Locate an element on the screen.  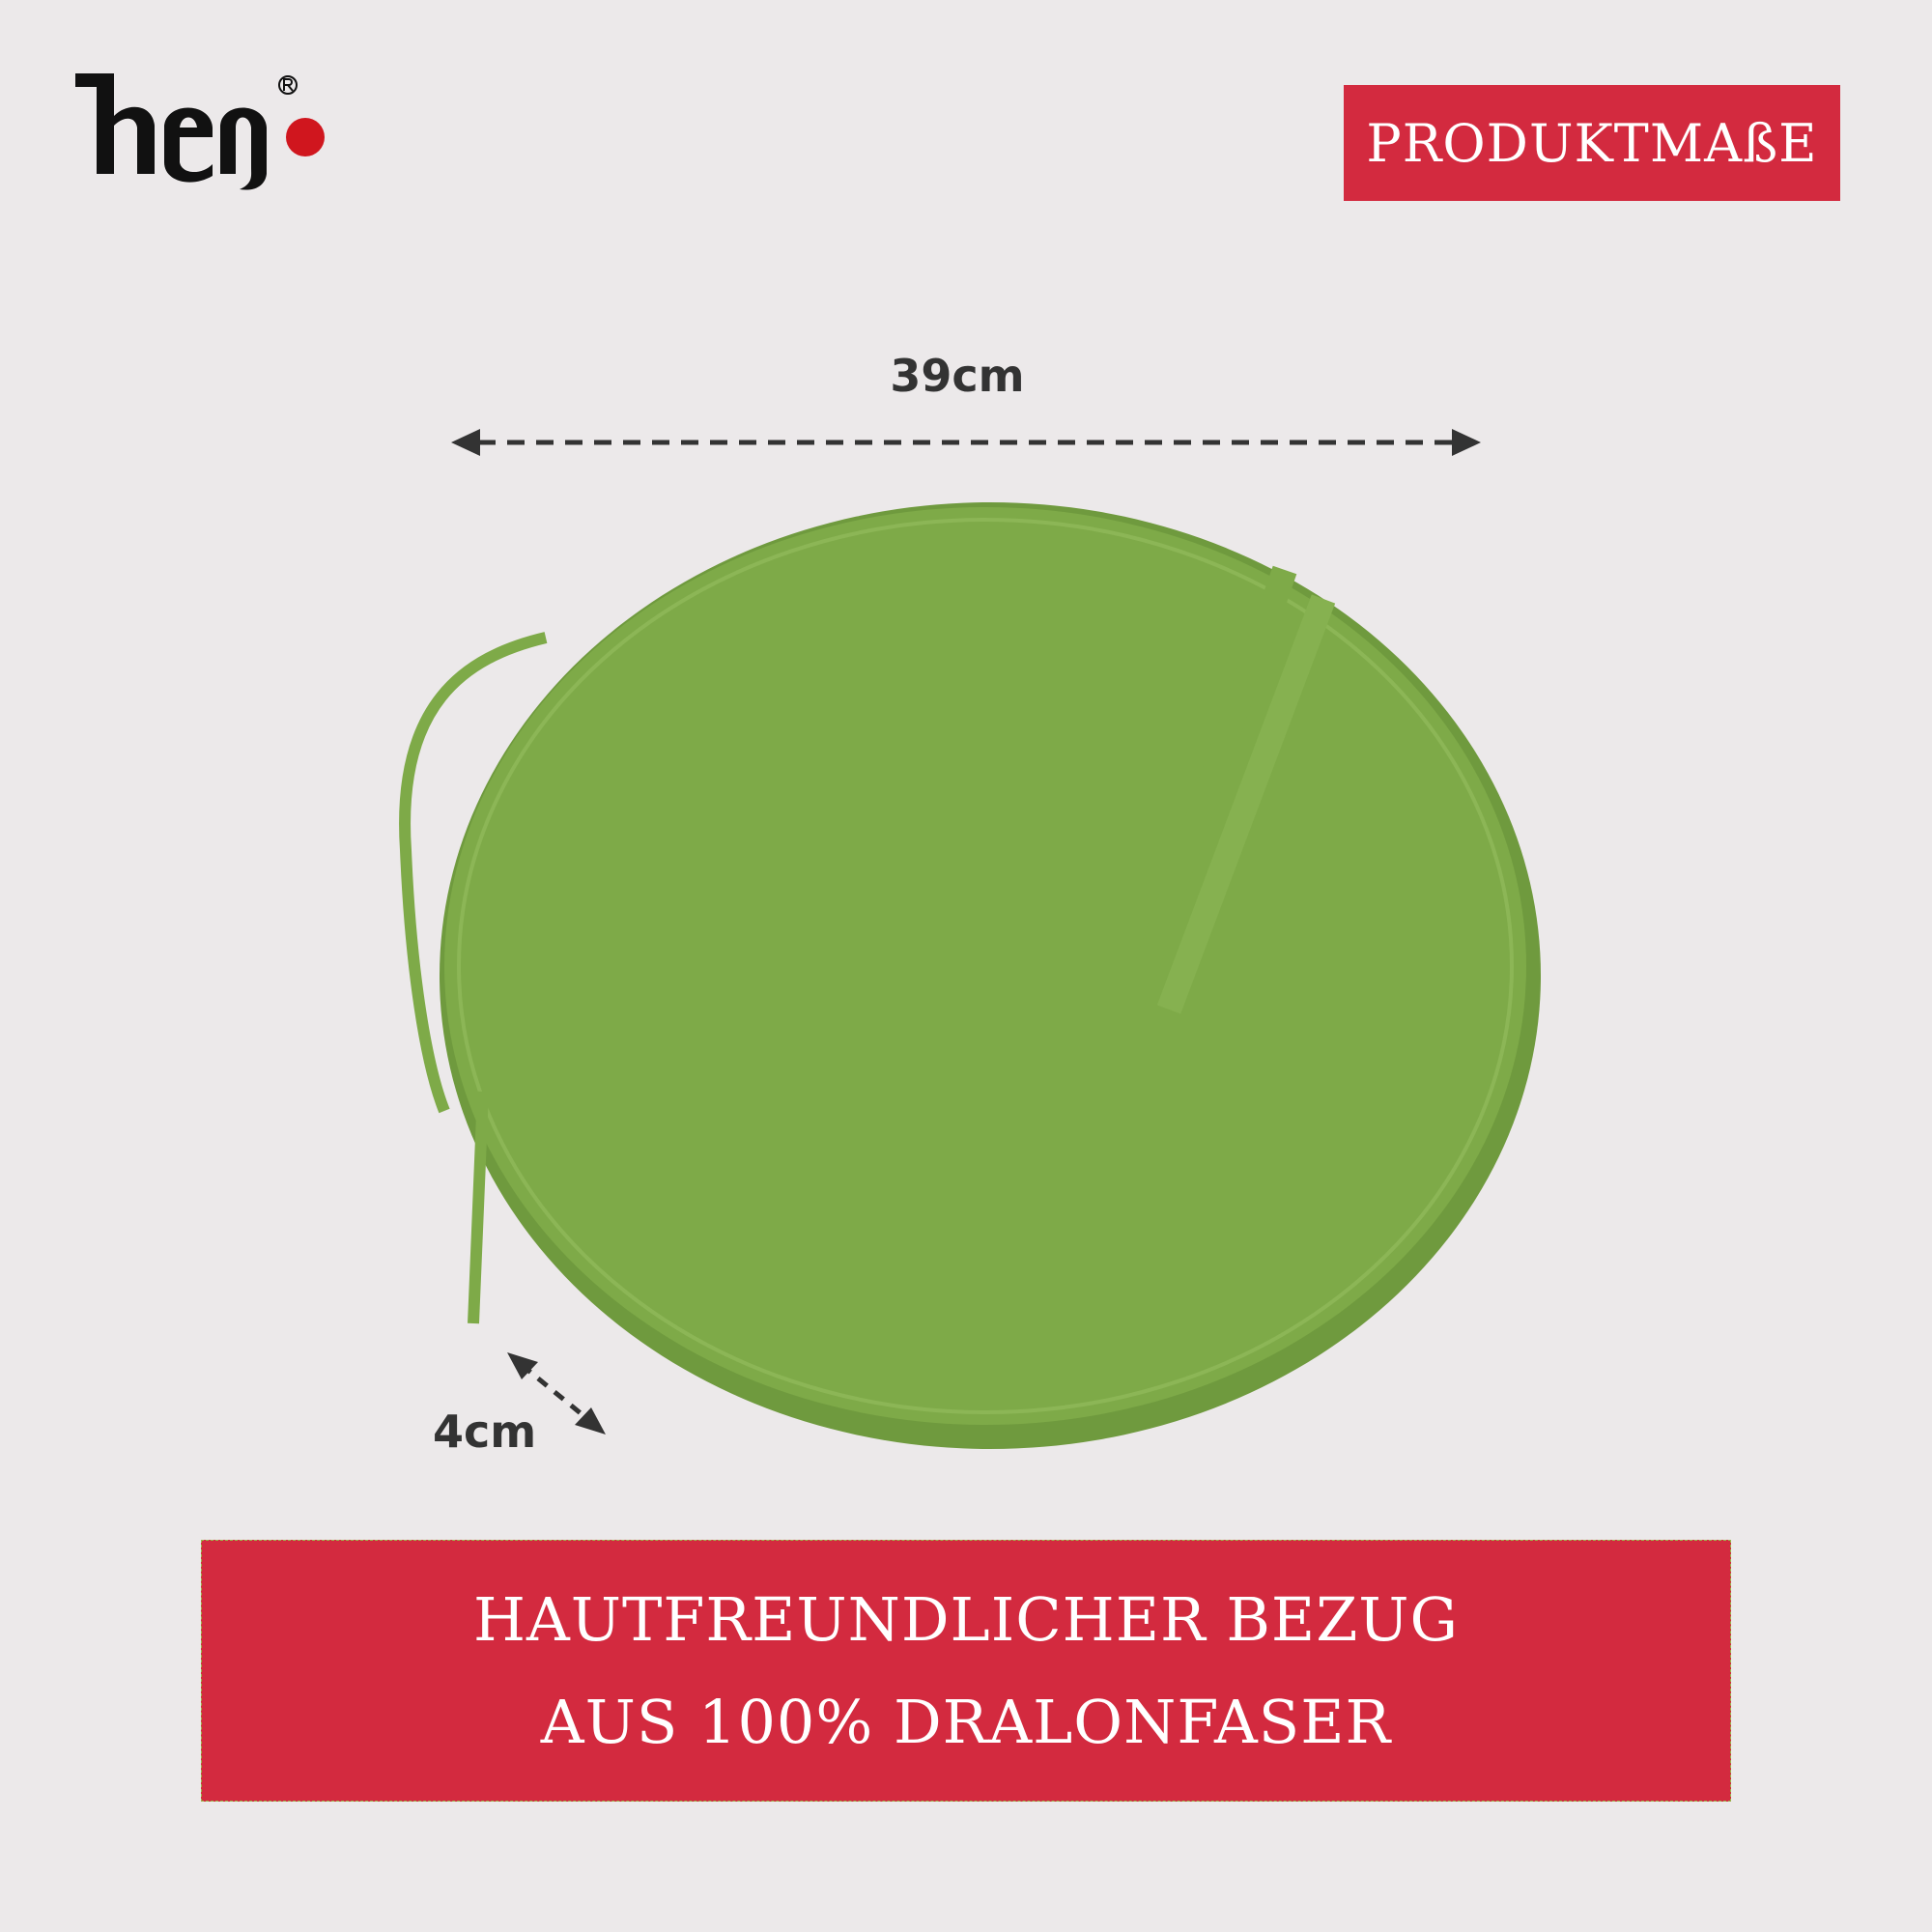
logo-wordmark is located at coordinates (171, 131).